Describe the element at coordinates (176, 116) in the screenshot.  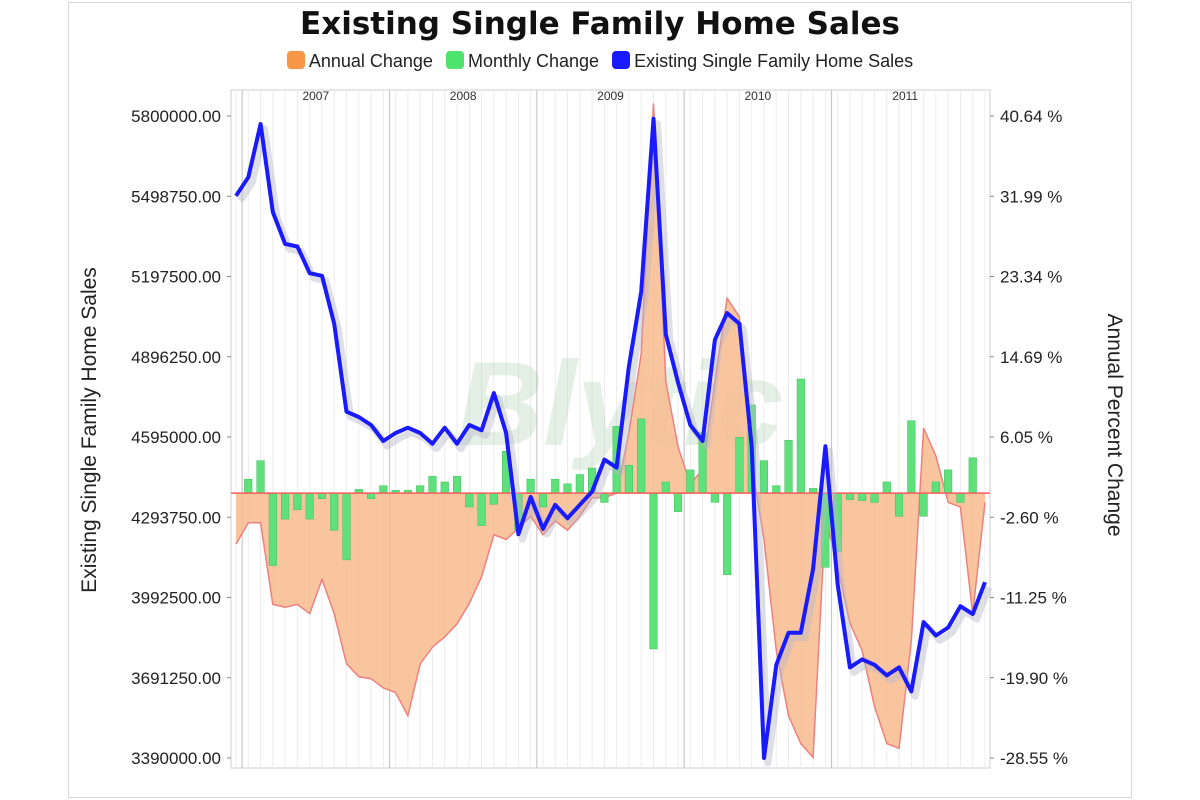
I see `left-tick-label: 5800000.00` at that location.